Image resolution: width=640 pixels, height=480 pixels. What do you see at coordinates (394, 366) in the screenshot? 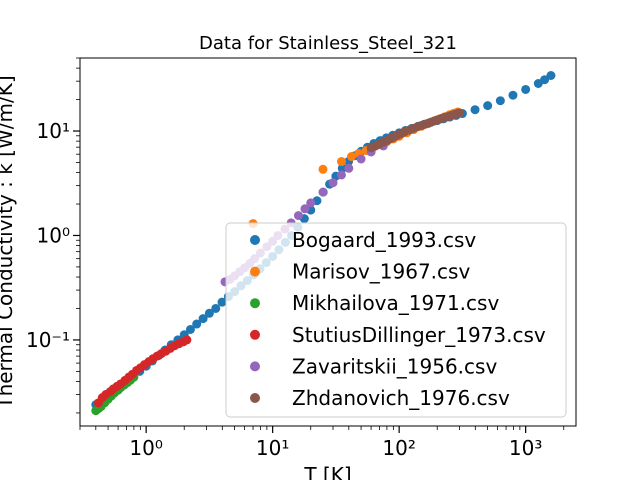
I see `legend-label: Zavaritskii_1956.csv` at bounding box center [394, 366].